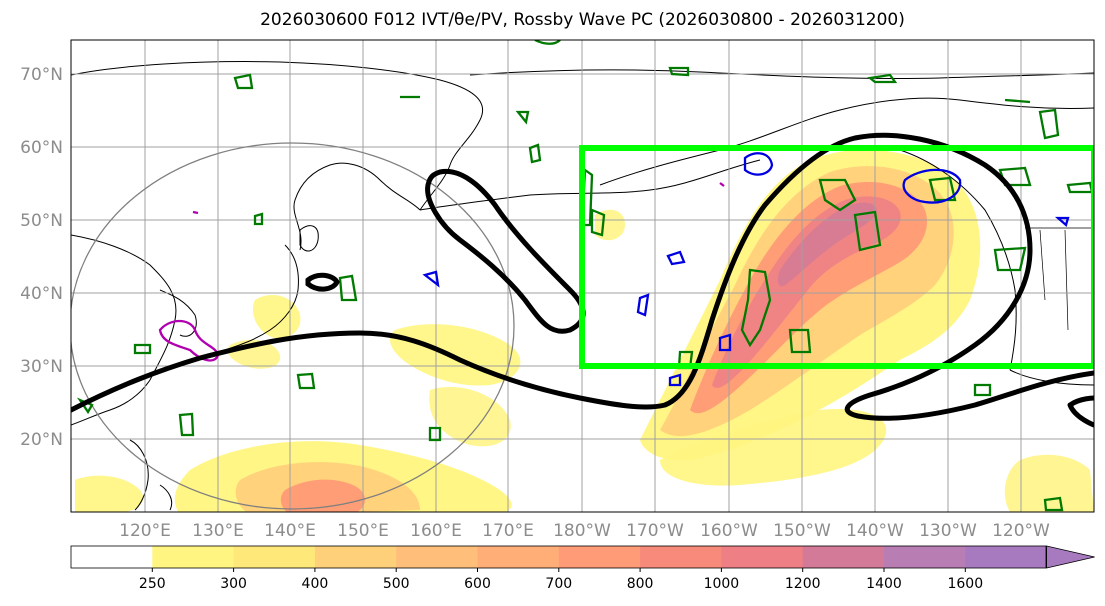 The image size is (1105, 606). Describe the element at coordinates (152, 584) in the screenshot. I see `colorbar-tick-label: 250` at that location.